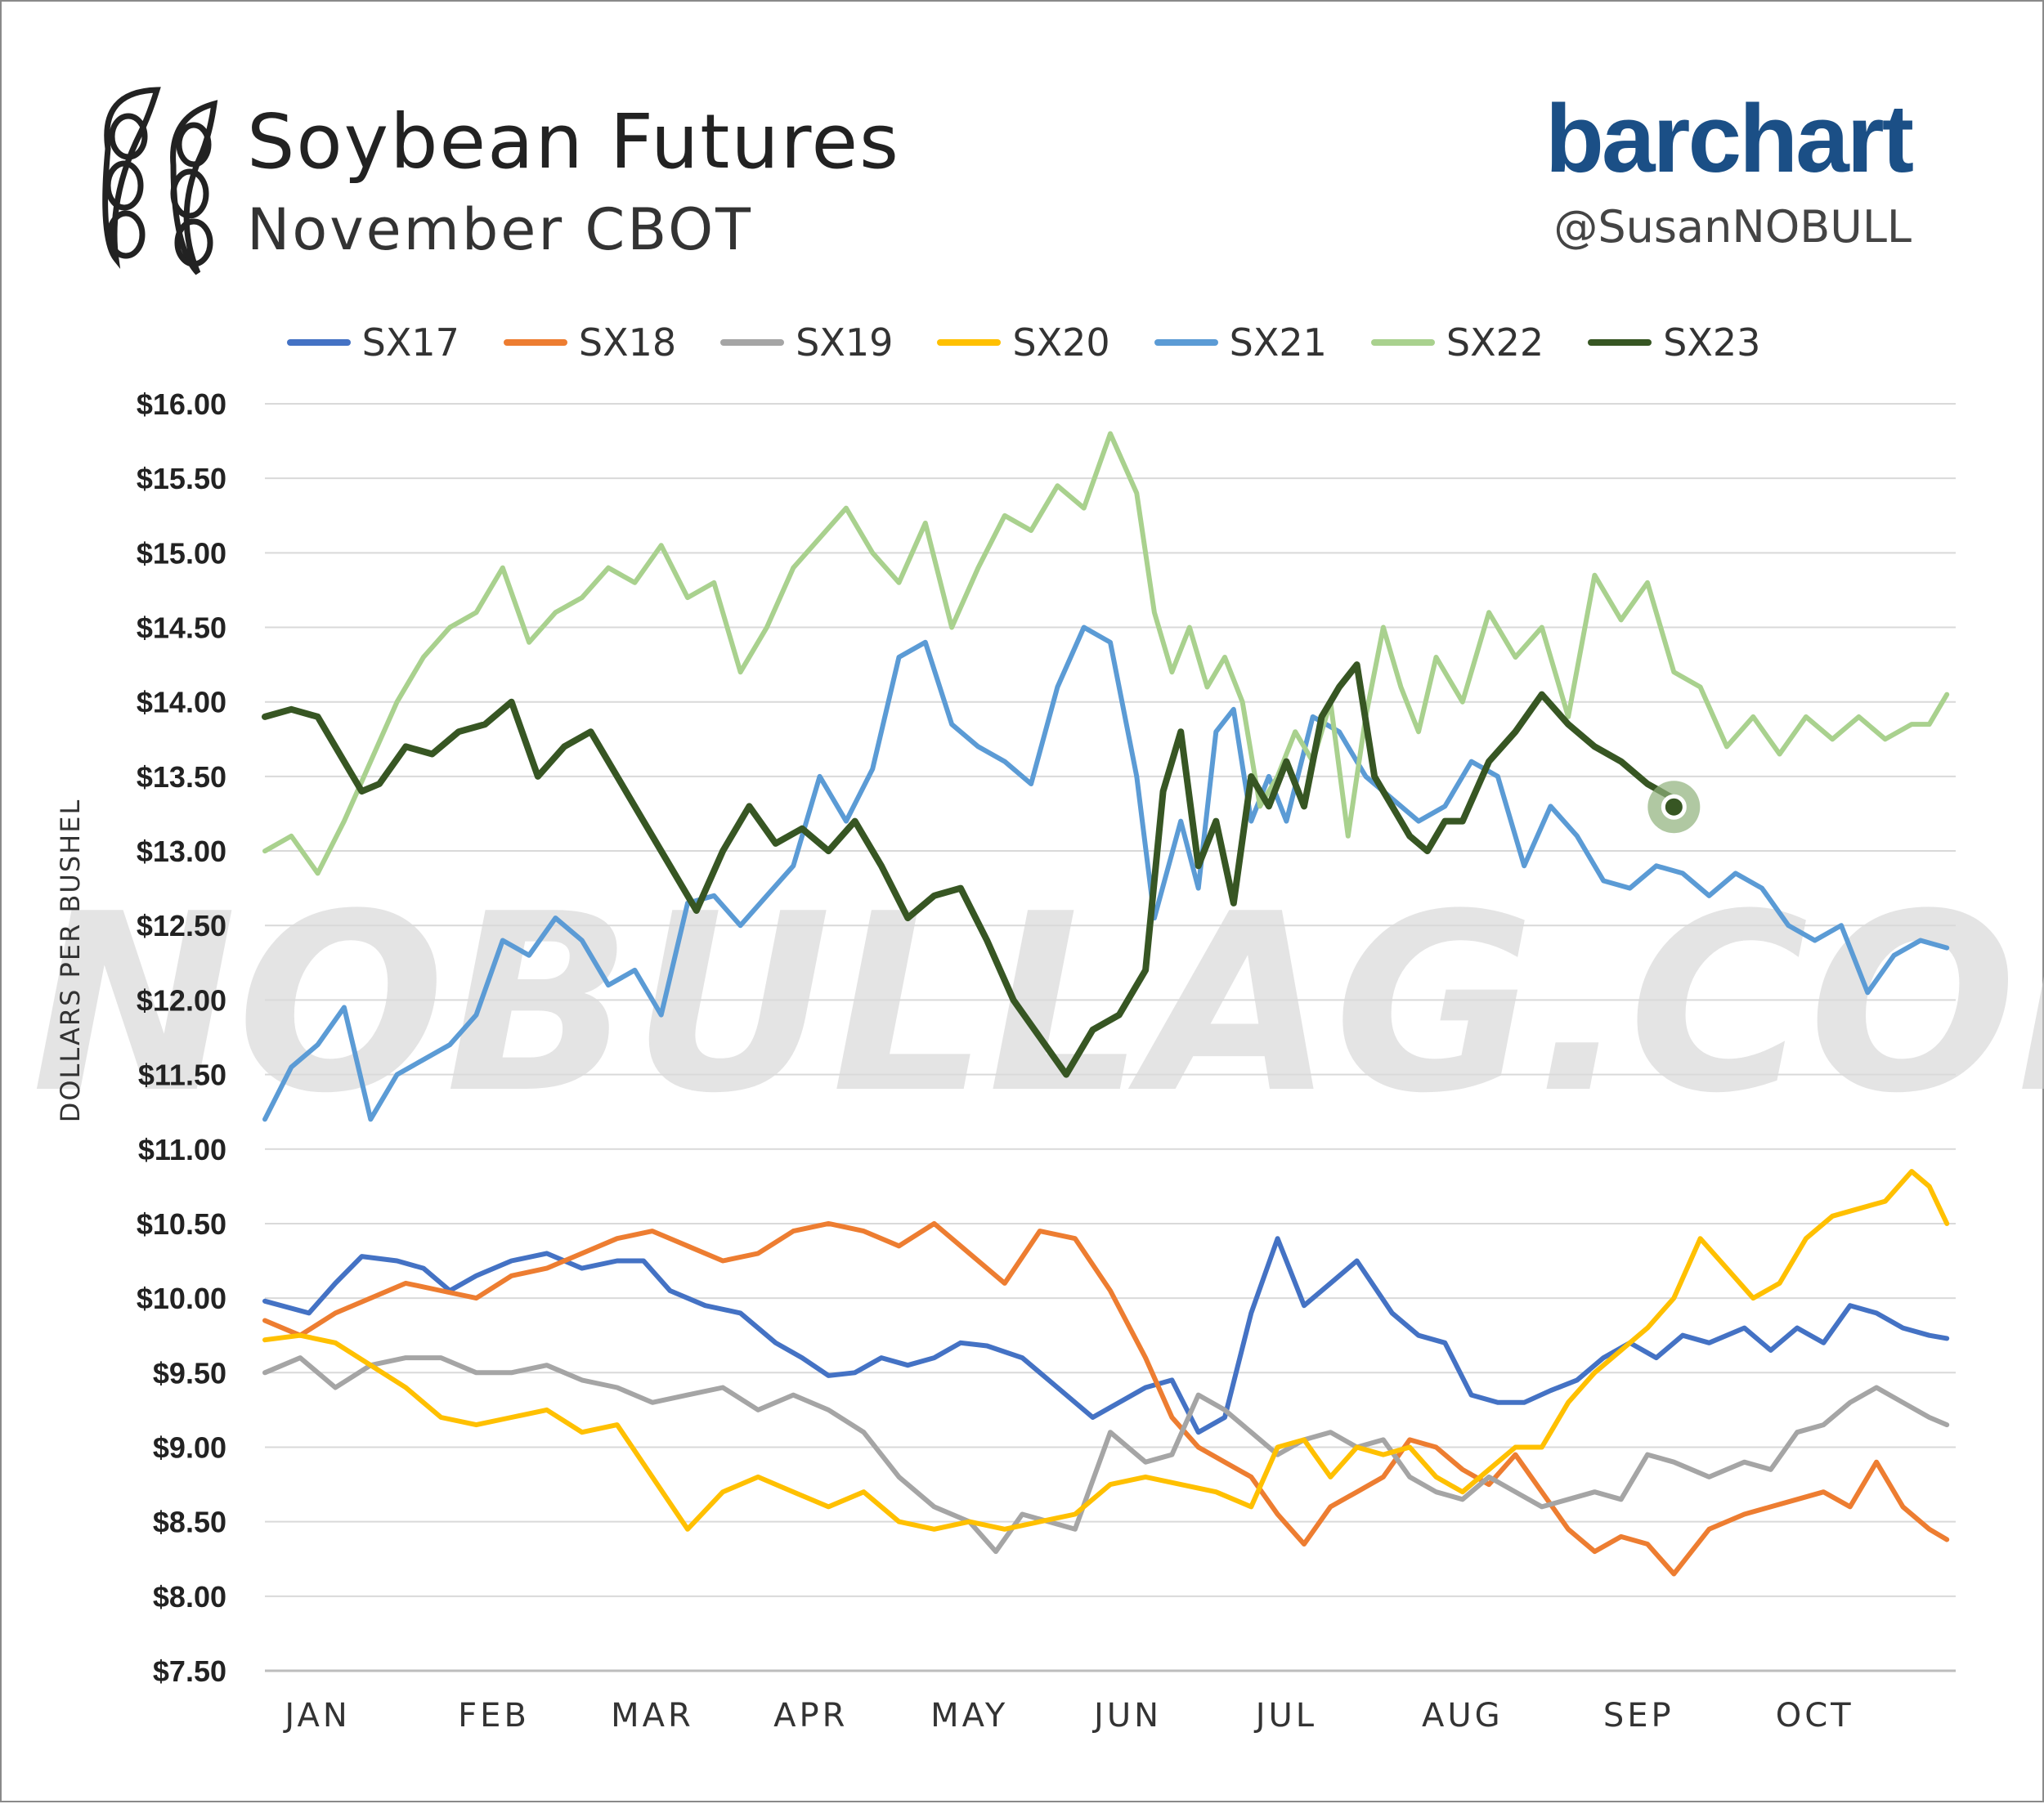  What do you see at coordinates (181, 1298) in the screenshot?
I see `y-tick-label: $10.00` at bounding box center [181, 1298].